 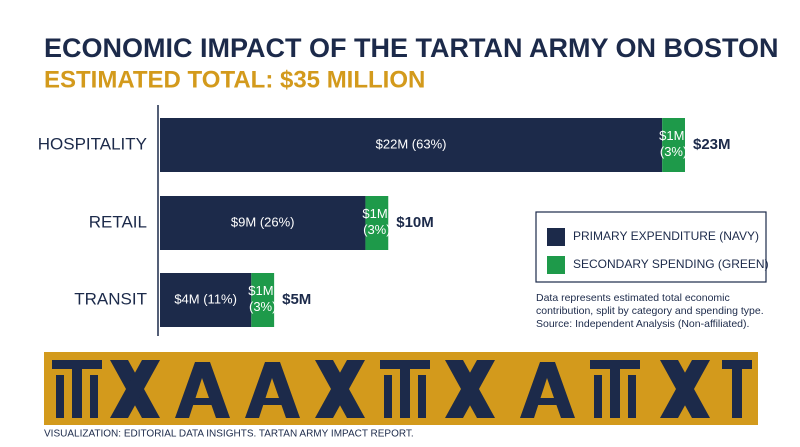 I want to click on total-label: $23M, so click(x=712, y=144).